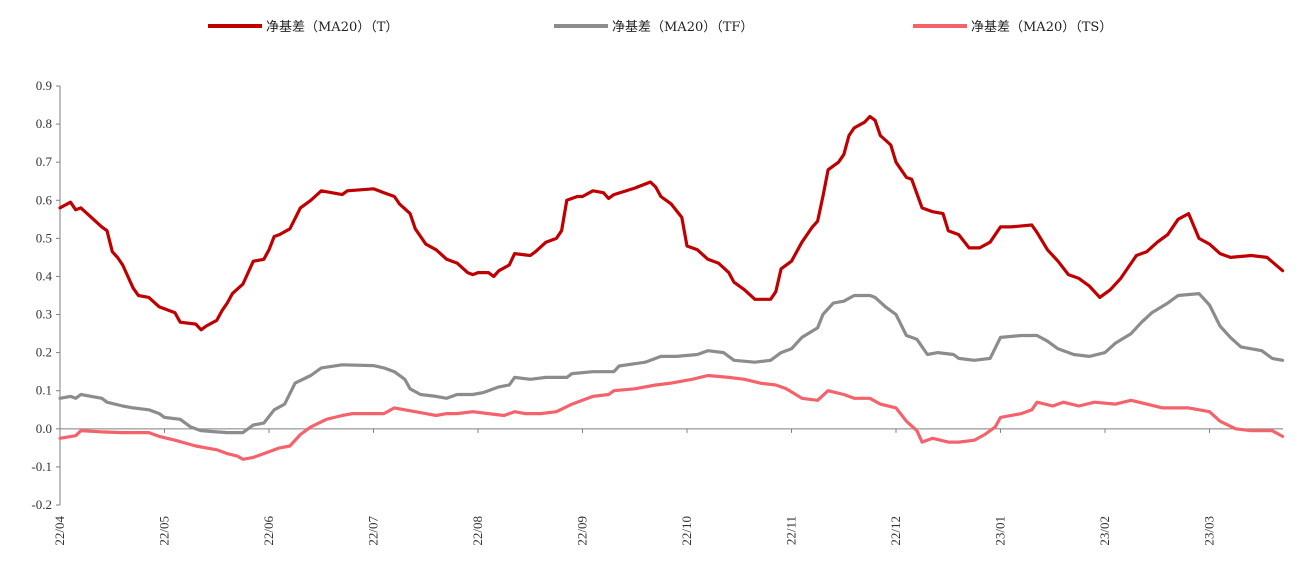 This screenshot has height=573, width=1302. I want to click on series-line-ts, so click(671, 417).